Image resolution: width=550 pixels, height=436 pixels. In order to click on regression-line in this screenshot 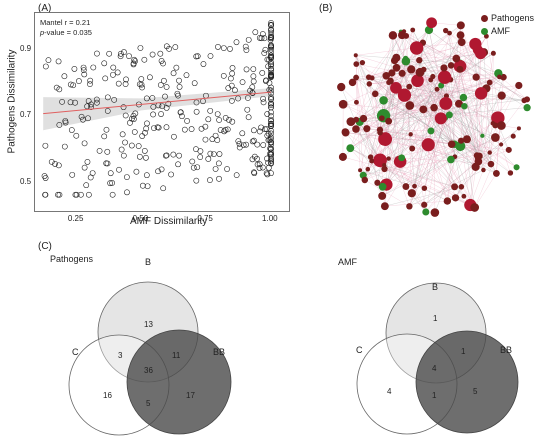, I will do `click(157, 103)`.